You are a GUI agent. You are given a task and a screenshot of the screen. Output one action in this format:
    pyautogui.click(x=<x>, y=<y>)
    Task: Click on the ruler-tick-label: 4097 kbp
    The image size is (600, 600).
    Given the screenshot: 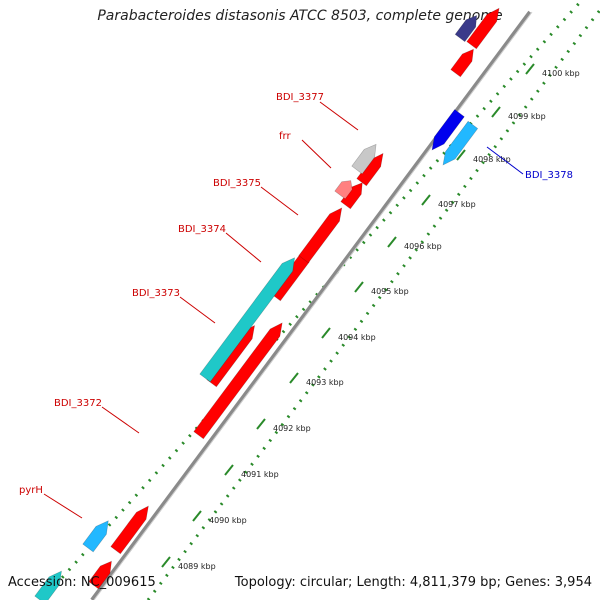 What is the action you would take?
    pyautogui.click(x=457, y=204)
    